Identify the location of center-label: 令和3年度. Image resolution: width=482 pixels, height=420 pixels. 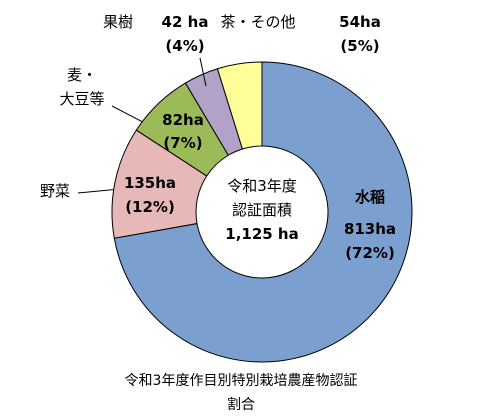
(262, 186).